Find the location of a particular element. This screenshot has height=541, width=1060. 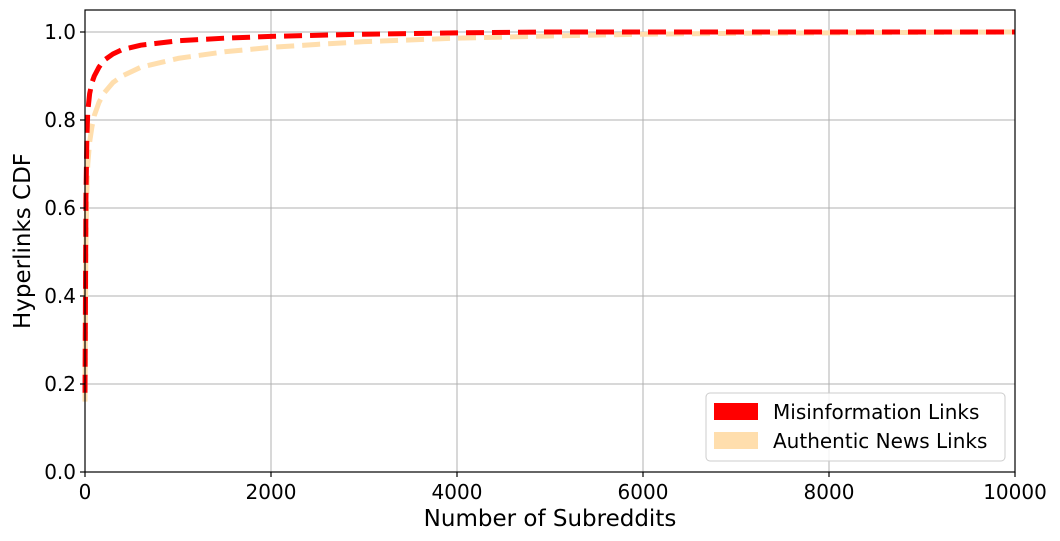

legend-swatch-misinformation is located at coordinates (736, 411).